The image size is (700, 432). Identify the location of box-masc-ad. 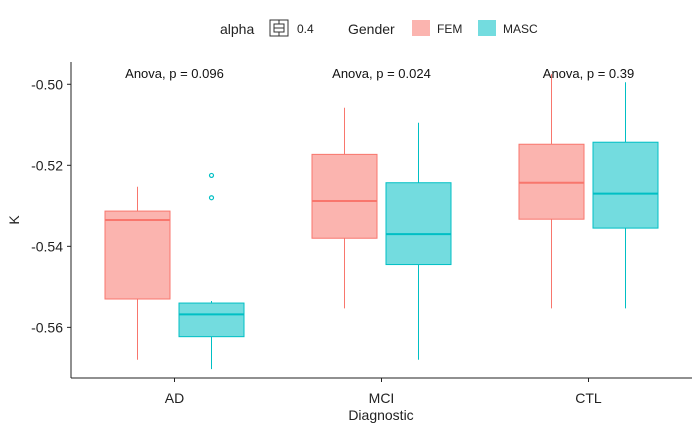
(211, 271).